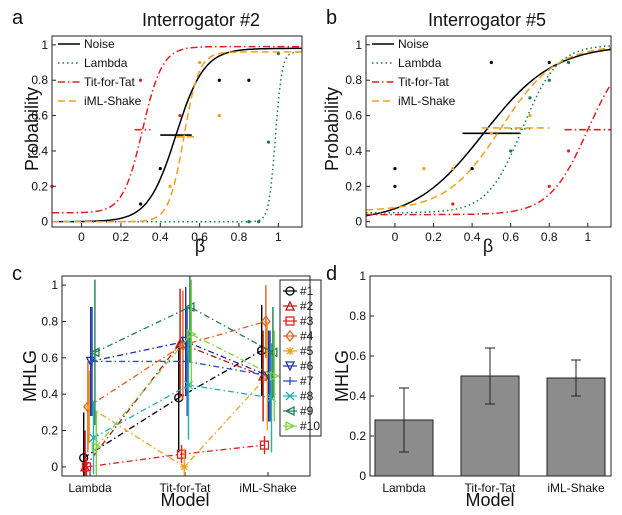 The height and width of the screenshot is (515, 622). I want to click on panel-c-ylabel: MHLG, so click(30, 376).